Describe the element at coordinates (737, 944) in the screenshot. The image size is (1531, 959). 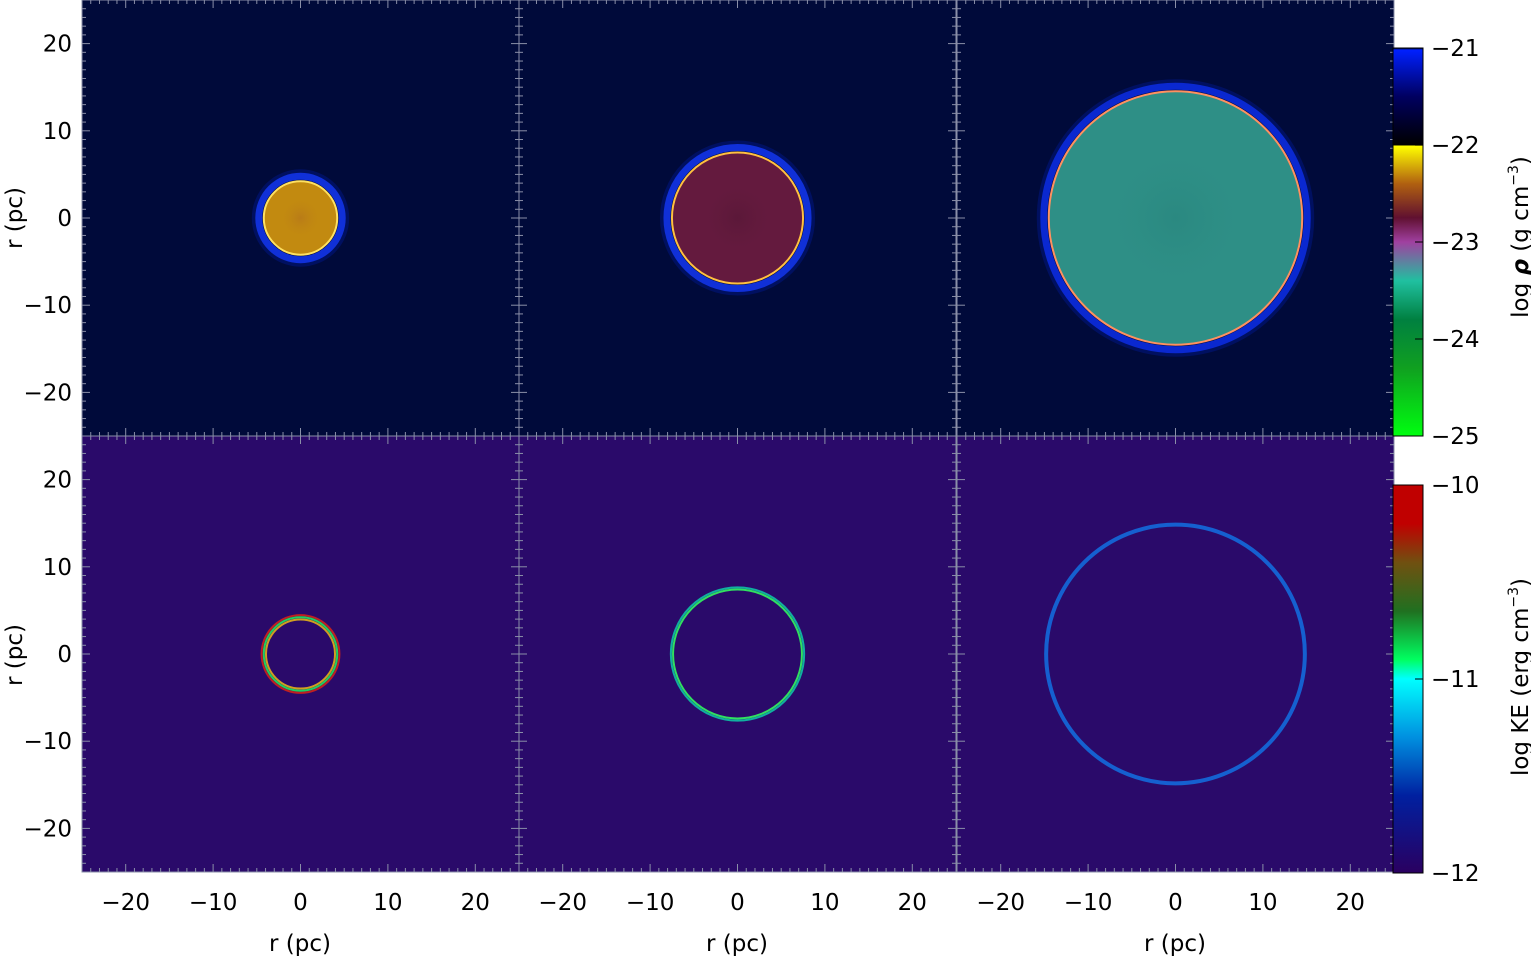
I see `x-axis-title-middle: r (pc)` at that location.